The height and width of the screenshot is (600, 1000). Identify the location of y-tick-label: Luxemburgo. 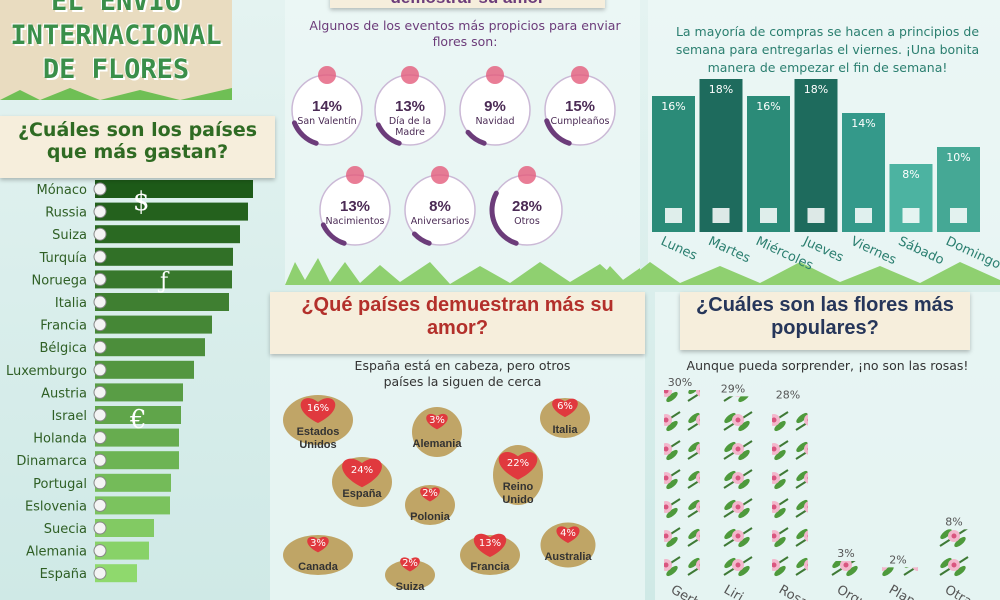
(46, 371).